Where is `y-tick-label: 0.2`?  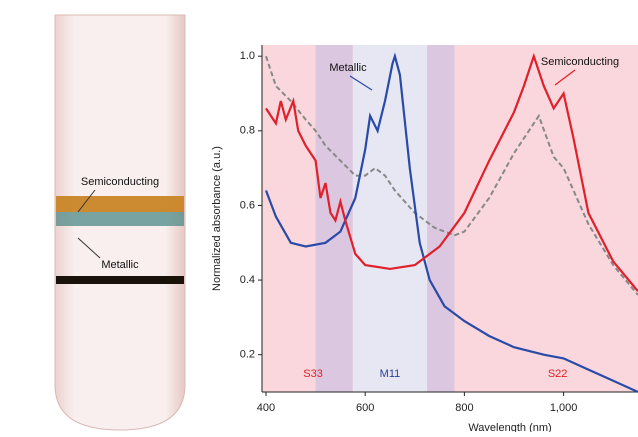 y-tick-label: 0.2 is located at coordinates (247, 355).